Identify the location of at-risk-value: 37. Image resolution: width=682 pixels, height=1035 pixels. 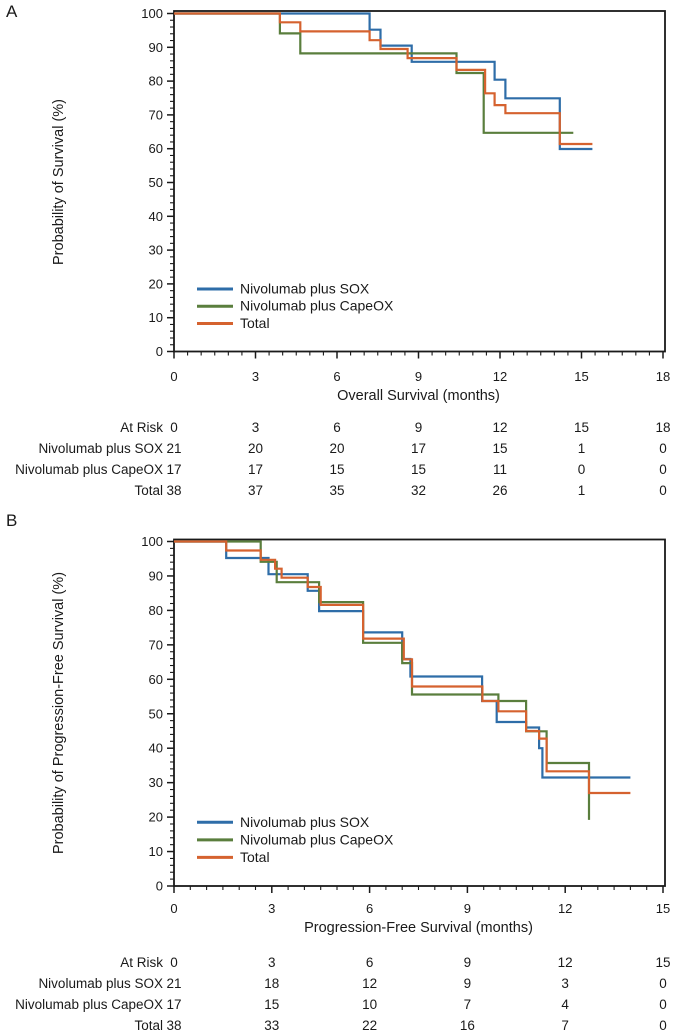
(255, 490).